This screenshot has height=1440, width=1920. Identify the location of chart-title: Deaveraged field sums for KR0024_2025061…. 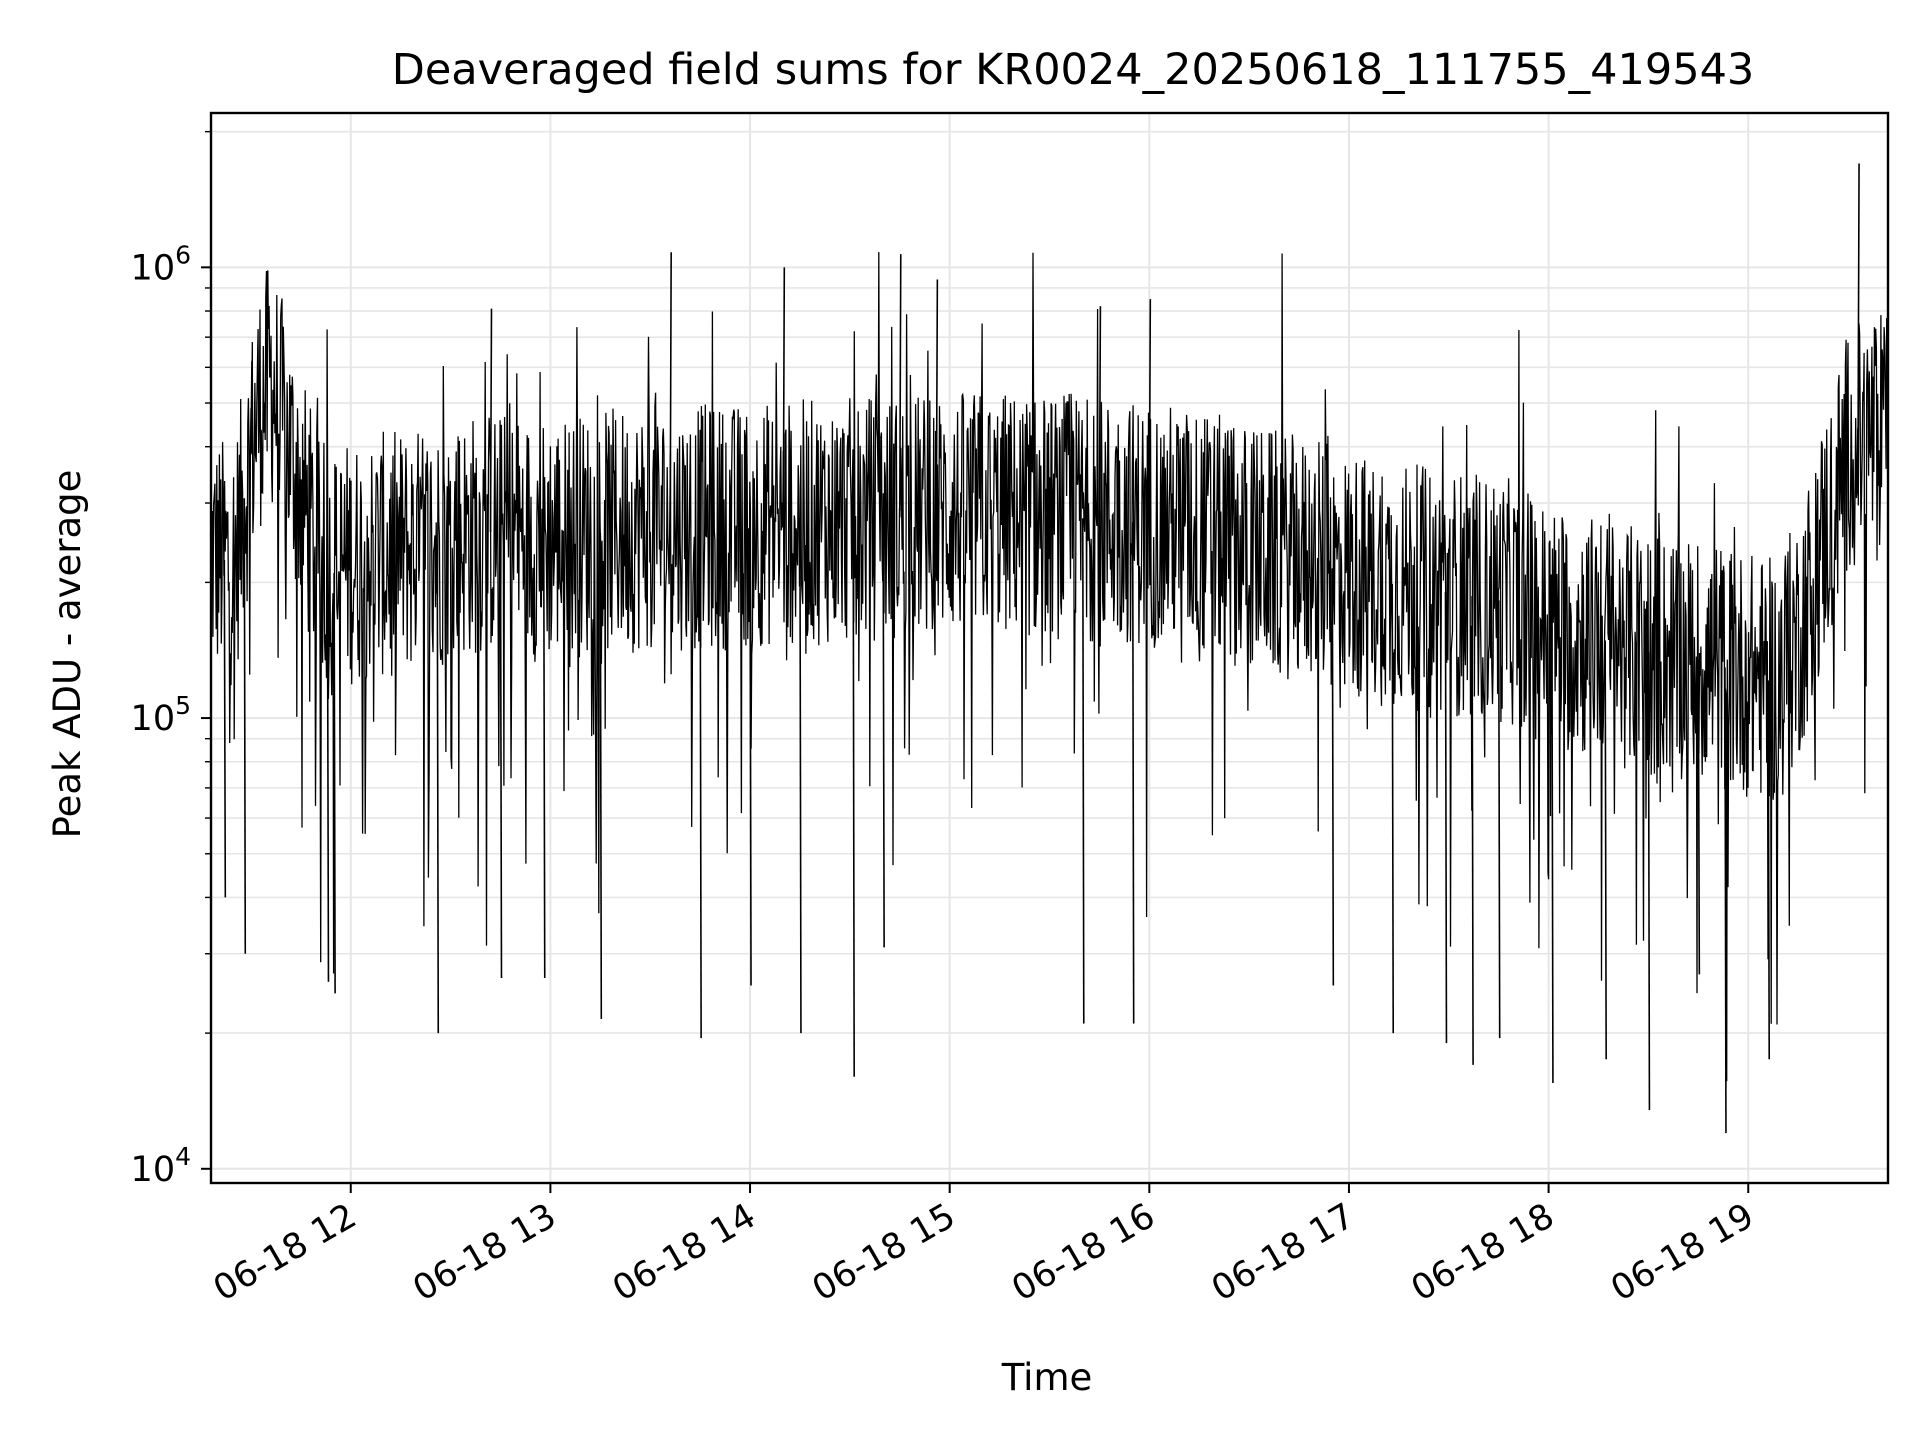
(1073, 70).